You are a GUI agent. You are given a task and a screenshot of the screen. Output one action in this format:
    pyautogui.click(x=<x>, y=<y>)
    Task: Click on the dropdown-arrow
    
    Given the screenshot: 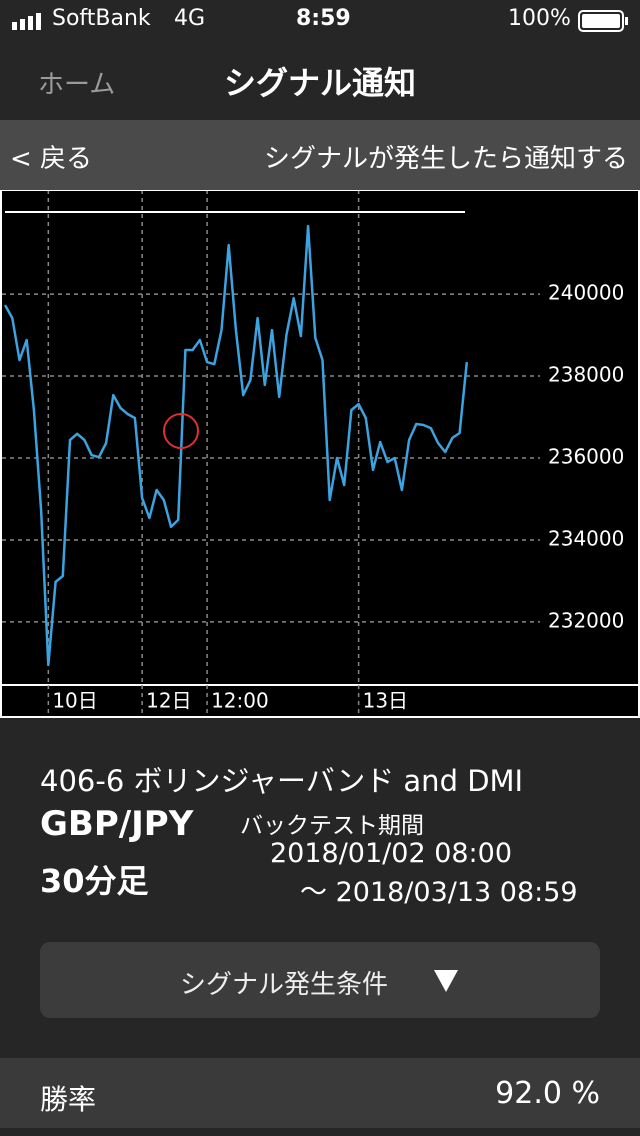 What is the action you would take?
    pyautogui.click(x=446, y=981)
    